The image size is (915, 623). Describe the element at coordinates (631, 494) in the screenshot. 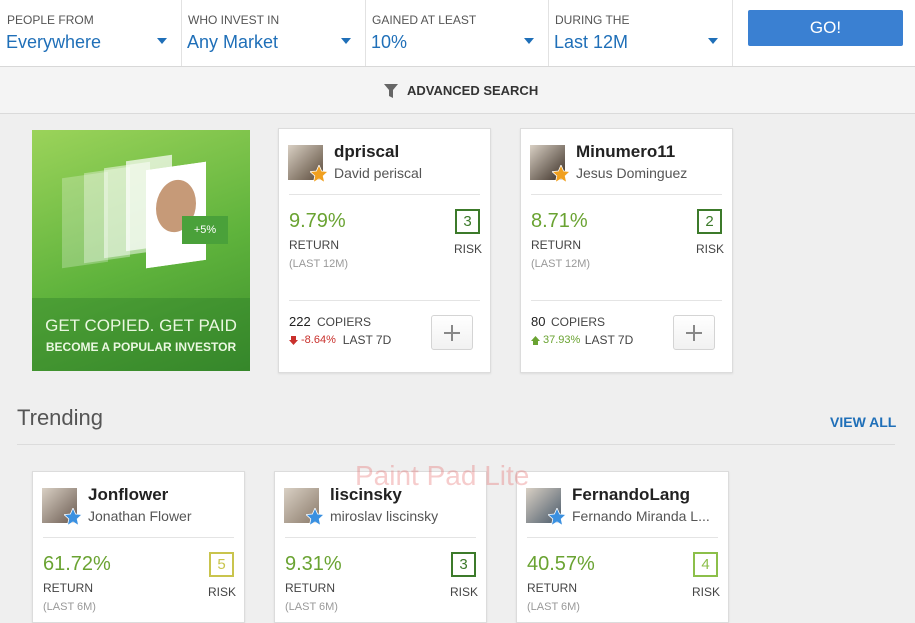

I see `username: FernandoLang` at that location.